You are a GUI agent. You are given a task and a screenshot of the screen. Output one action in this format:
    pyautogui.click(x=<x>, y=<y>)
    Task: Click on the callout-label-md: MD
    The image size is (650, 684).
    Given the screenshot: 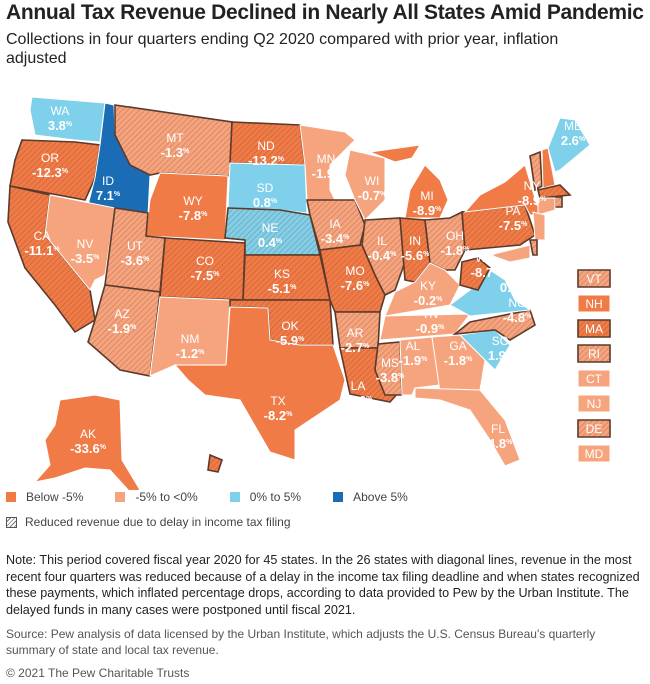 What is the action you would take?
    pyautogui.click(x=594, y=454)
    